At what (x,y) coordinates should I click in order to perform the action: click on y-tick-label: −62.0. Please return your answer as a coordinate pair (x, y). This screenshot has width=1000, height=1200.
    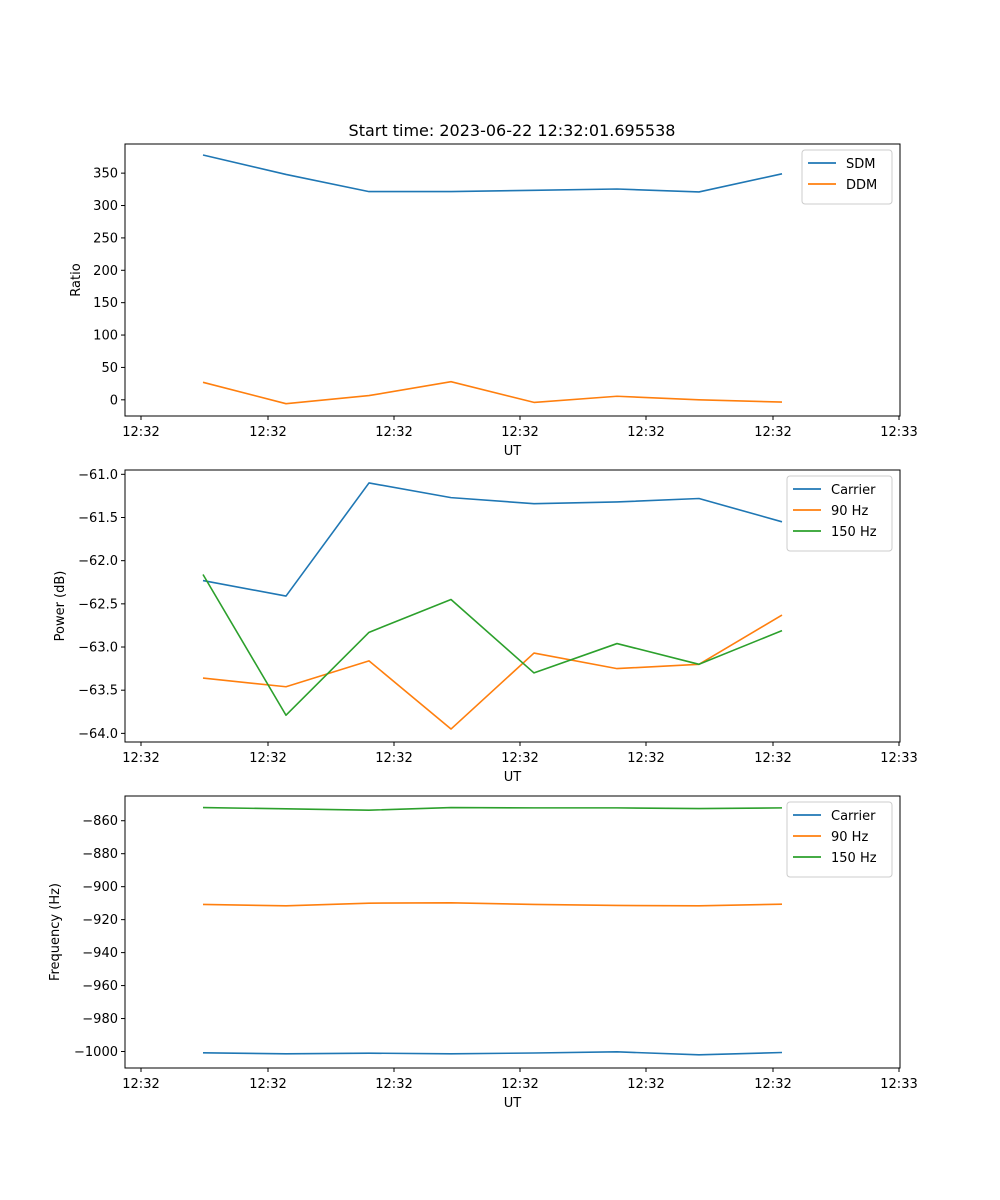
    Looking at the image, I should click on (98, 561).